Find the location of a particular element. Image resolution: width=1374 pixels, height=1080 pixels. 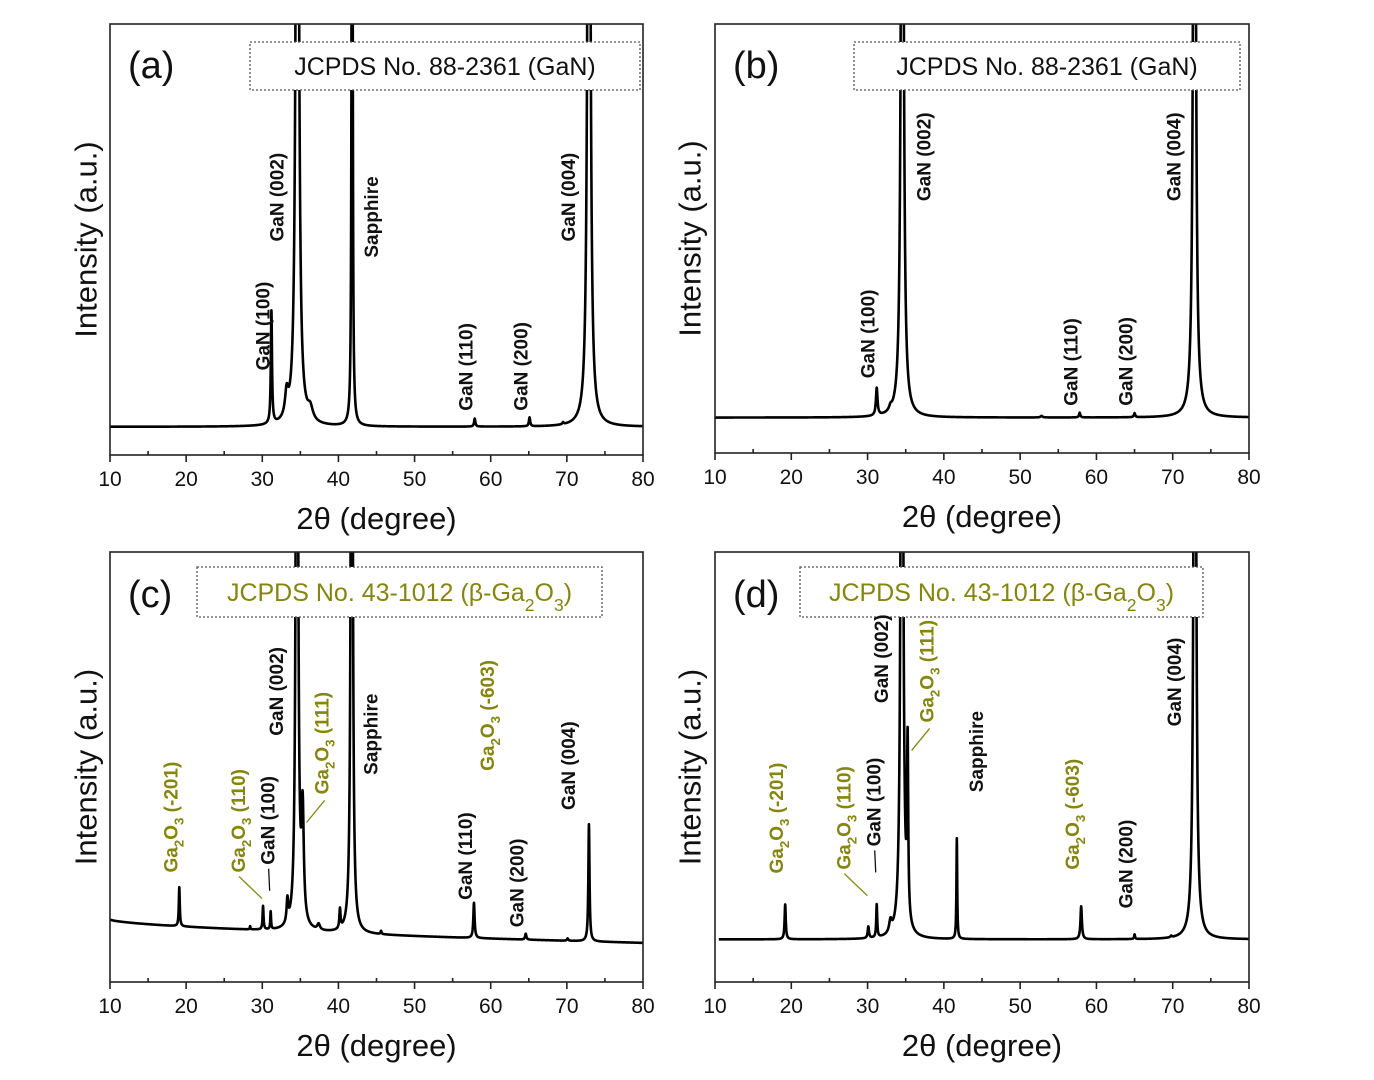

panel-letter: (b) is located at coordinates (756, 66).